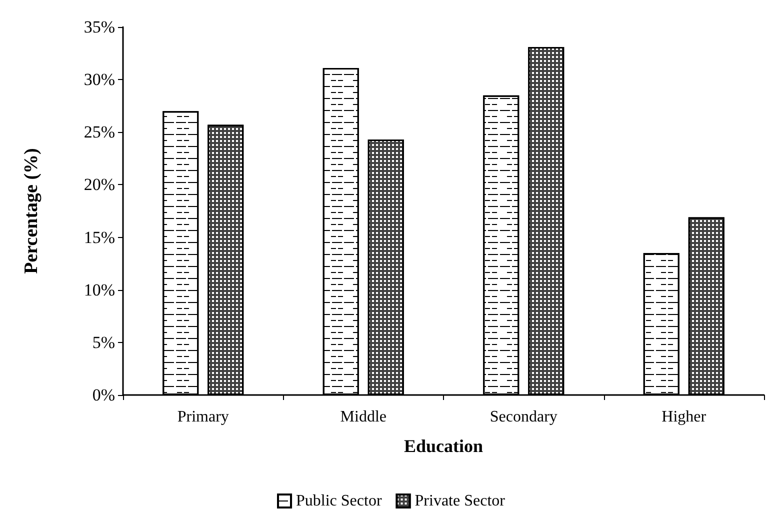 The image size is (782, 530). Describe the element at coordinates (99, 290) in the screenshot. I see `y-tick-label: 10%` at that location.